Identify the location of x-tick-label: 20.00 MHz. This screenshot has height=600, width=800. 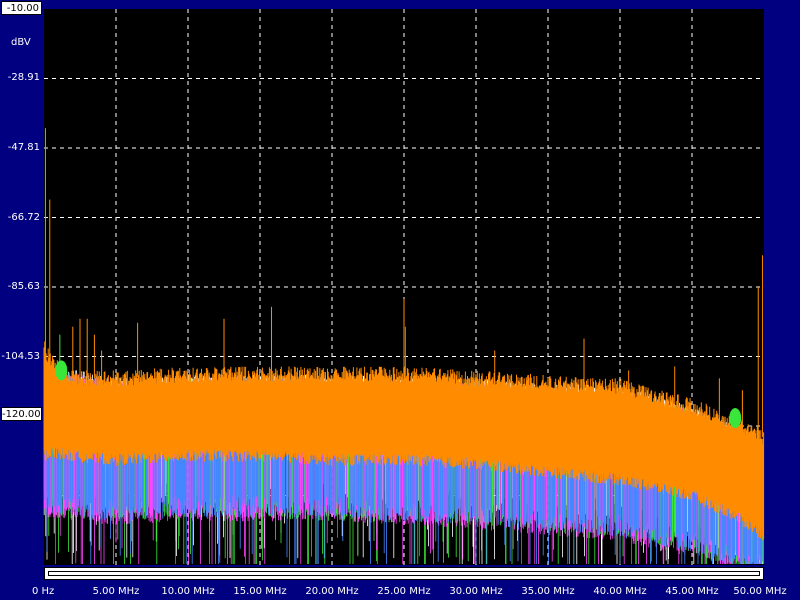
(332, 591).